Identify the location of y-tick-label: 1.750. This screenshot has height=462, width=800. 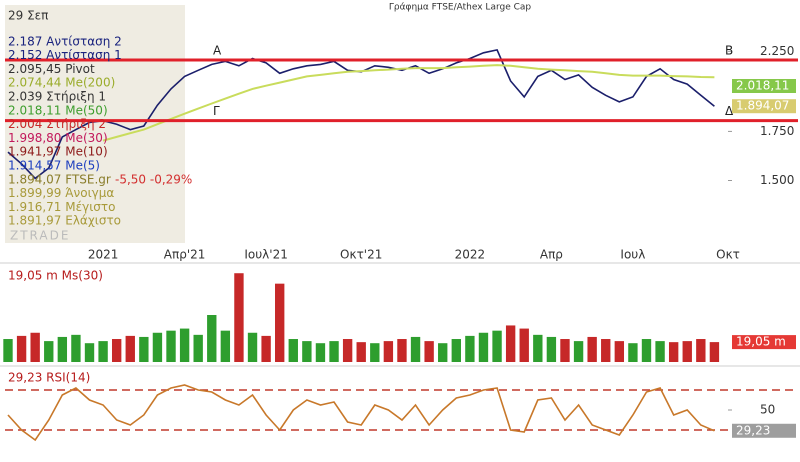
(777, 131).